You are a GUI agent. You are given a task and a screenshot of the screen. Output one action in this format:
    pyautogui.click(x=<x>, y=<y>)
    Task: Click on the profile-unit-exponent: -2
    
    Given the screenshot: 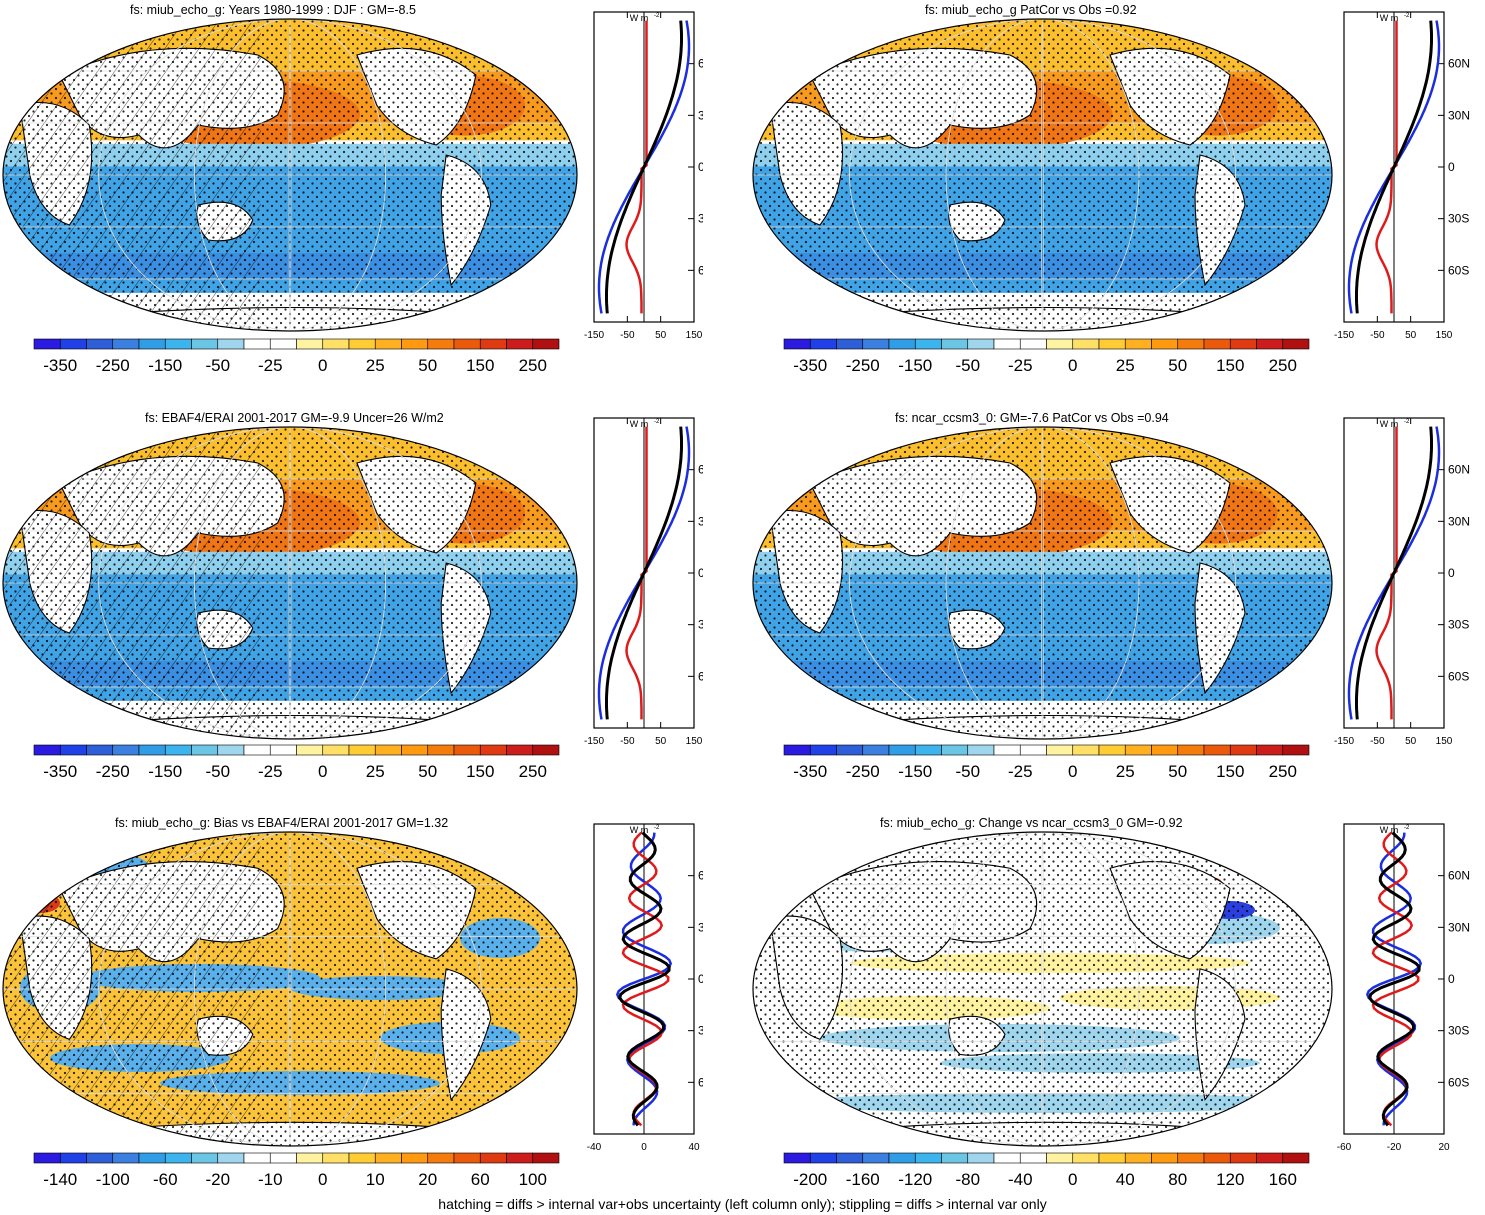 What is the action you would take?
    pyautogui.click(x=1407, y=422)
    